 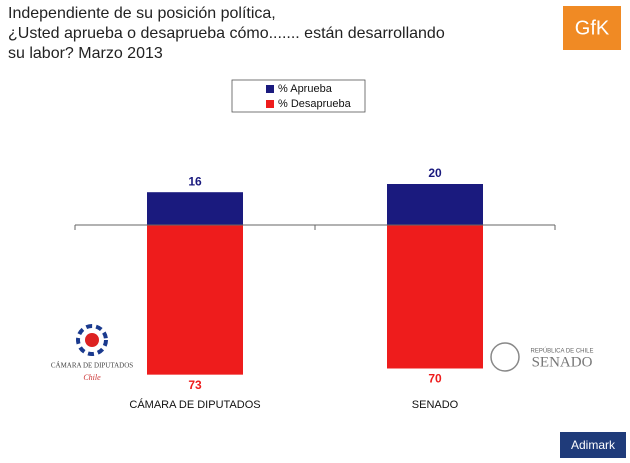 I want to click on senado-logo: REPÚBLICA DE CHILE SENADO, so click(x=542, y=357).